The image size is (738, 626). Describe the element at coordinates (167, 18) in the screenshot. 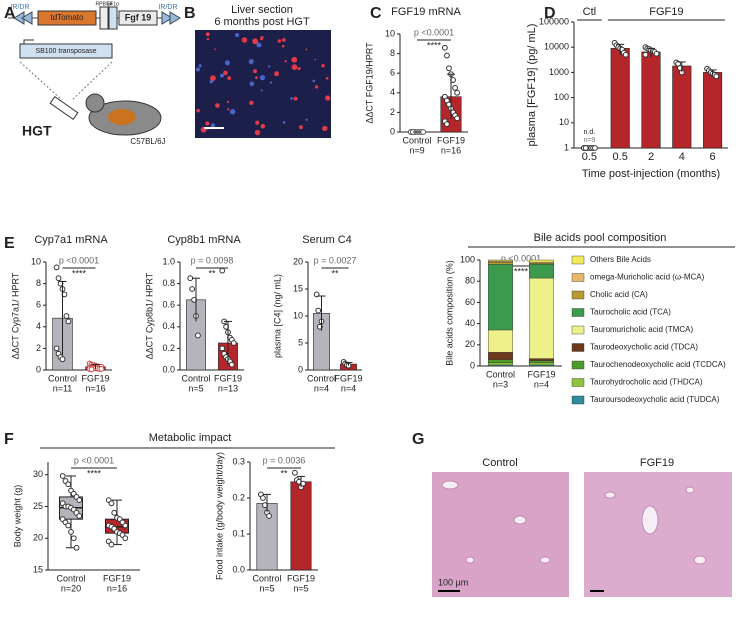

I see `ir-arrow` at that location.